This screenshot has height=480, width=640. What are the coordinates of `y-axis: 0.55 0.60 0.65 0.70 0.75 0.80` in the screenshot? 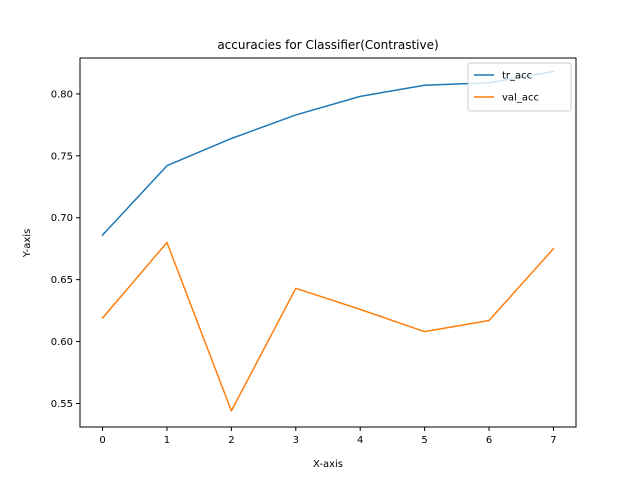 It's located at (65, 249).